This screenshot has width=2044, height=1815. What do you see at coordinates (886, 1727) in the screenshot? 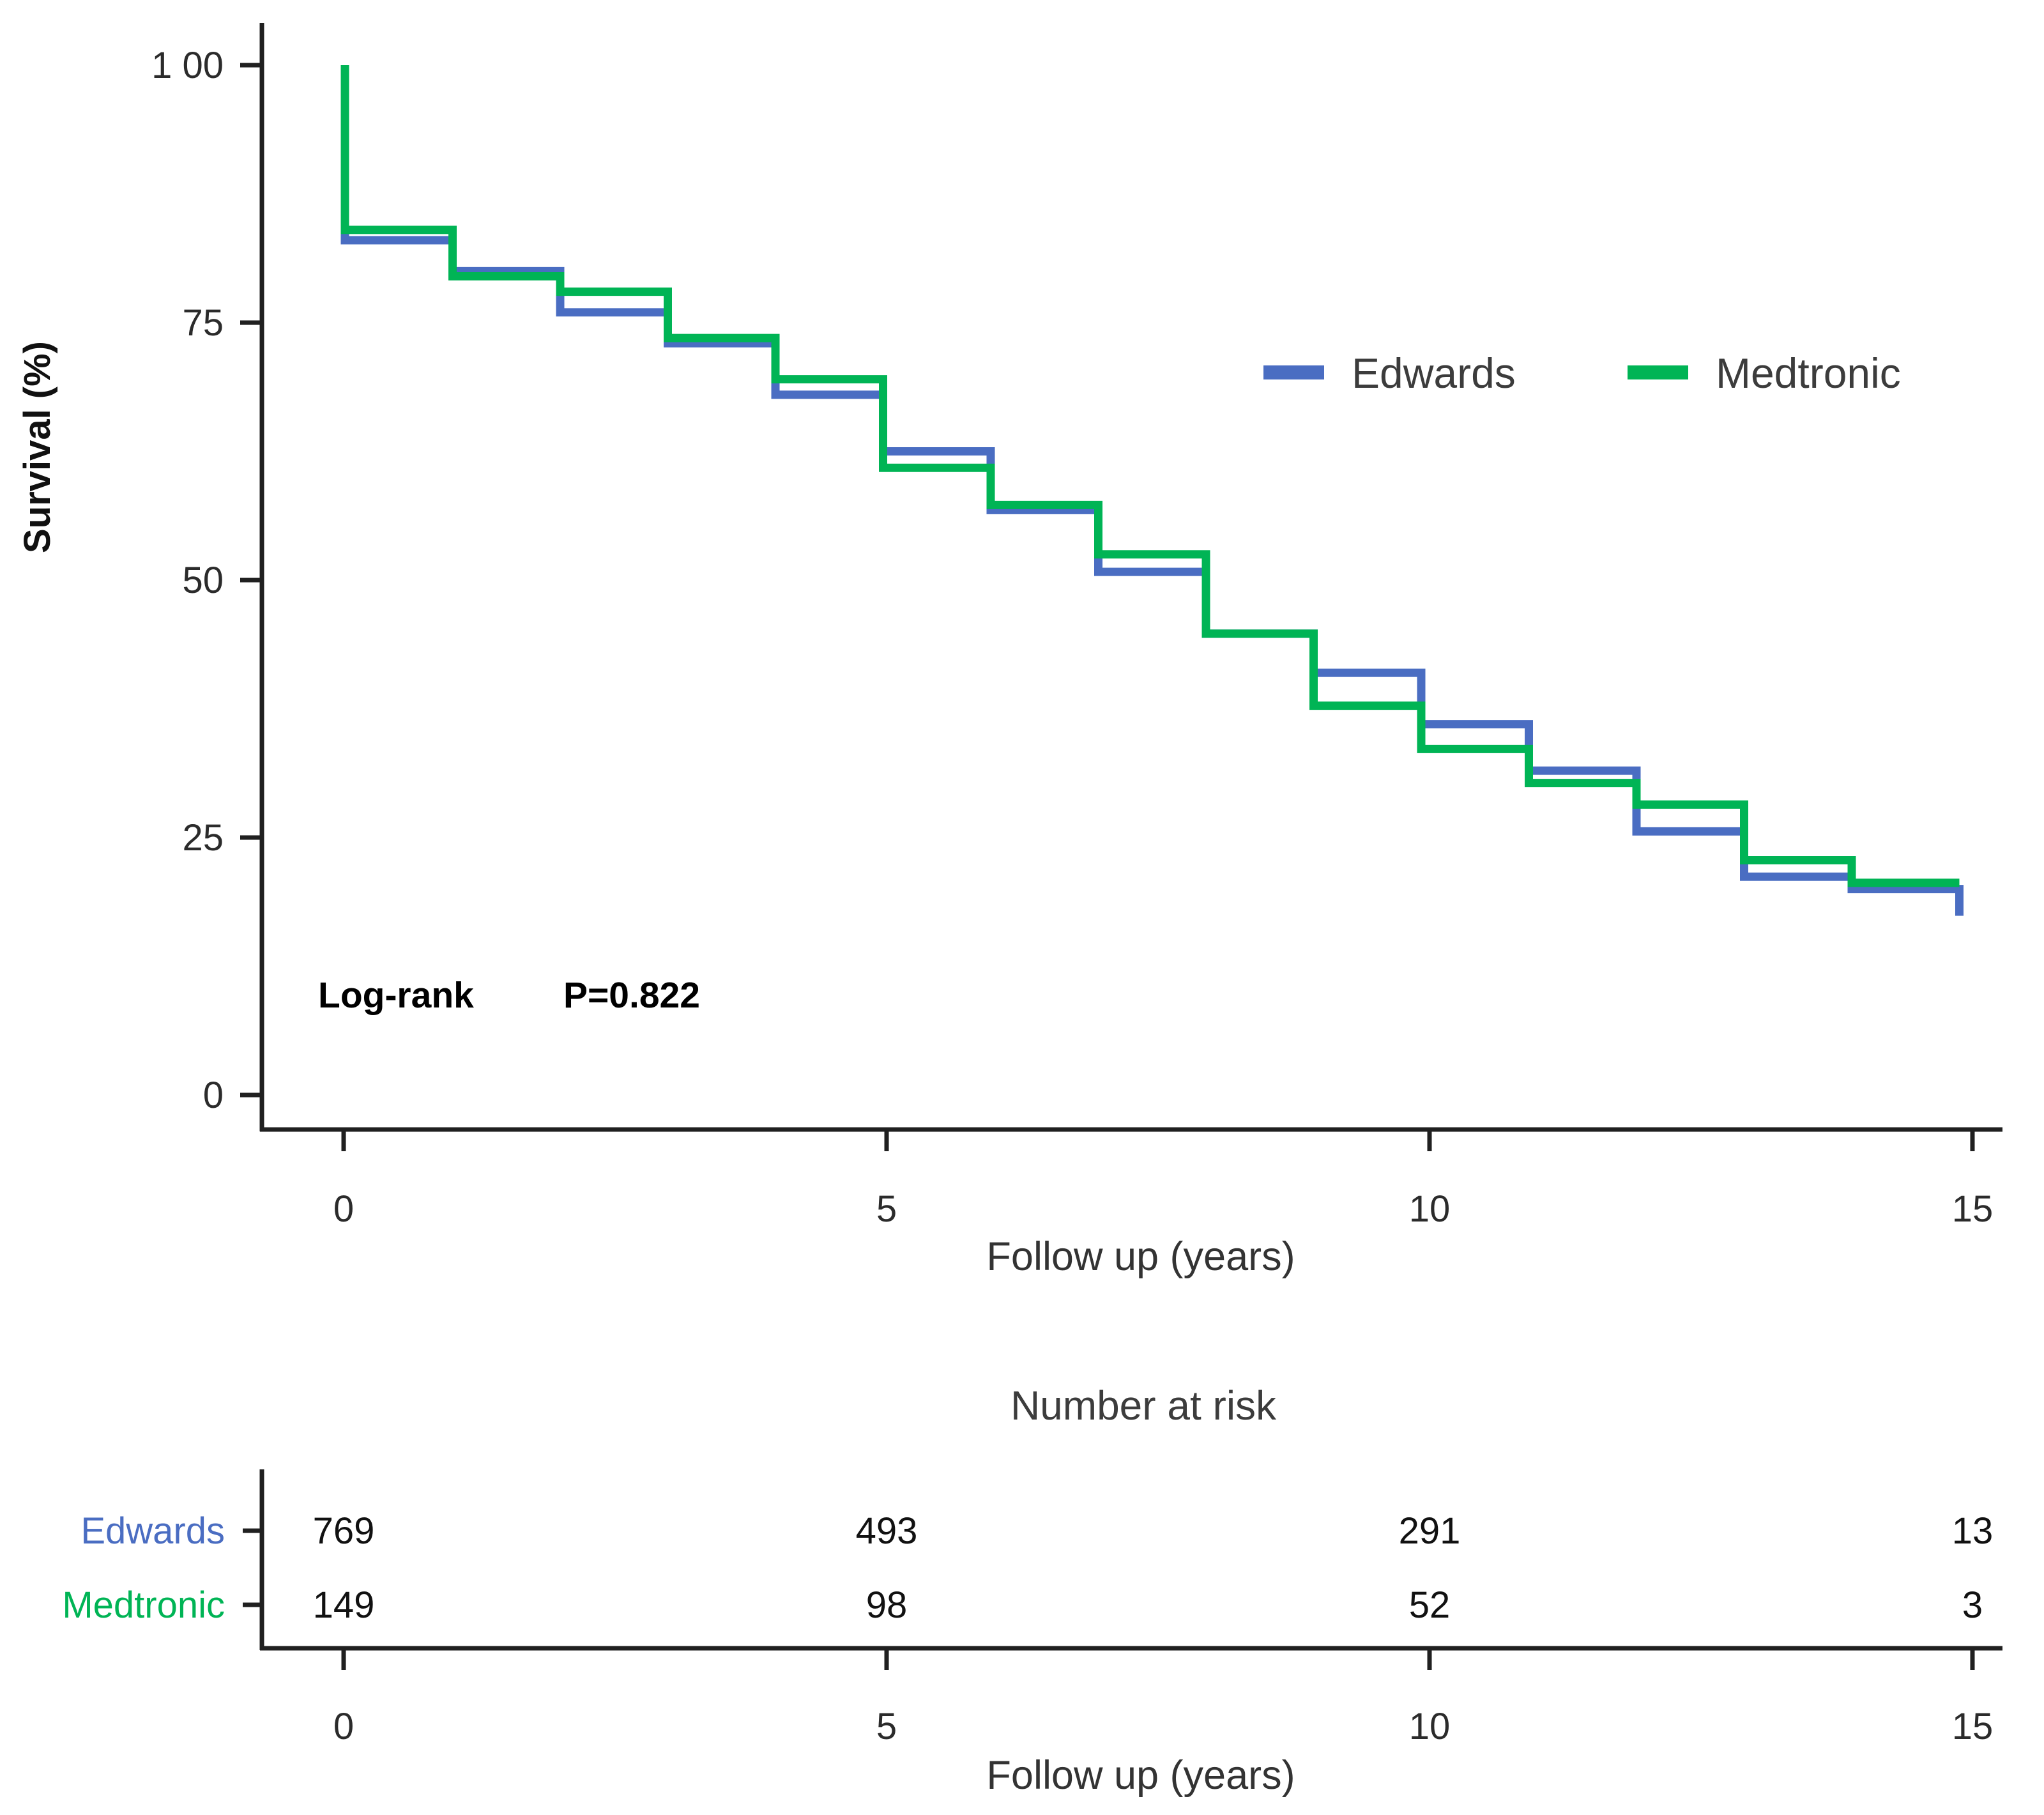
I see `risk-x-tick-label: 5` at bounding box center [886, 1727].